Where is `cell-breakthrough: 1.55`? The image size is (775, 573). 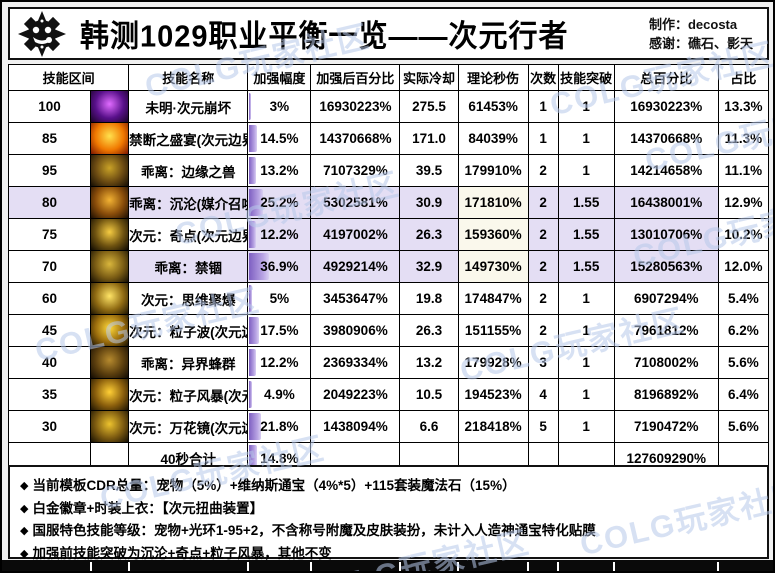
cell-breakthrough: 1.55 is located at coordinates (586, 266).